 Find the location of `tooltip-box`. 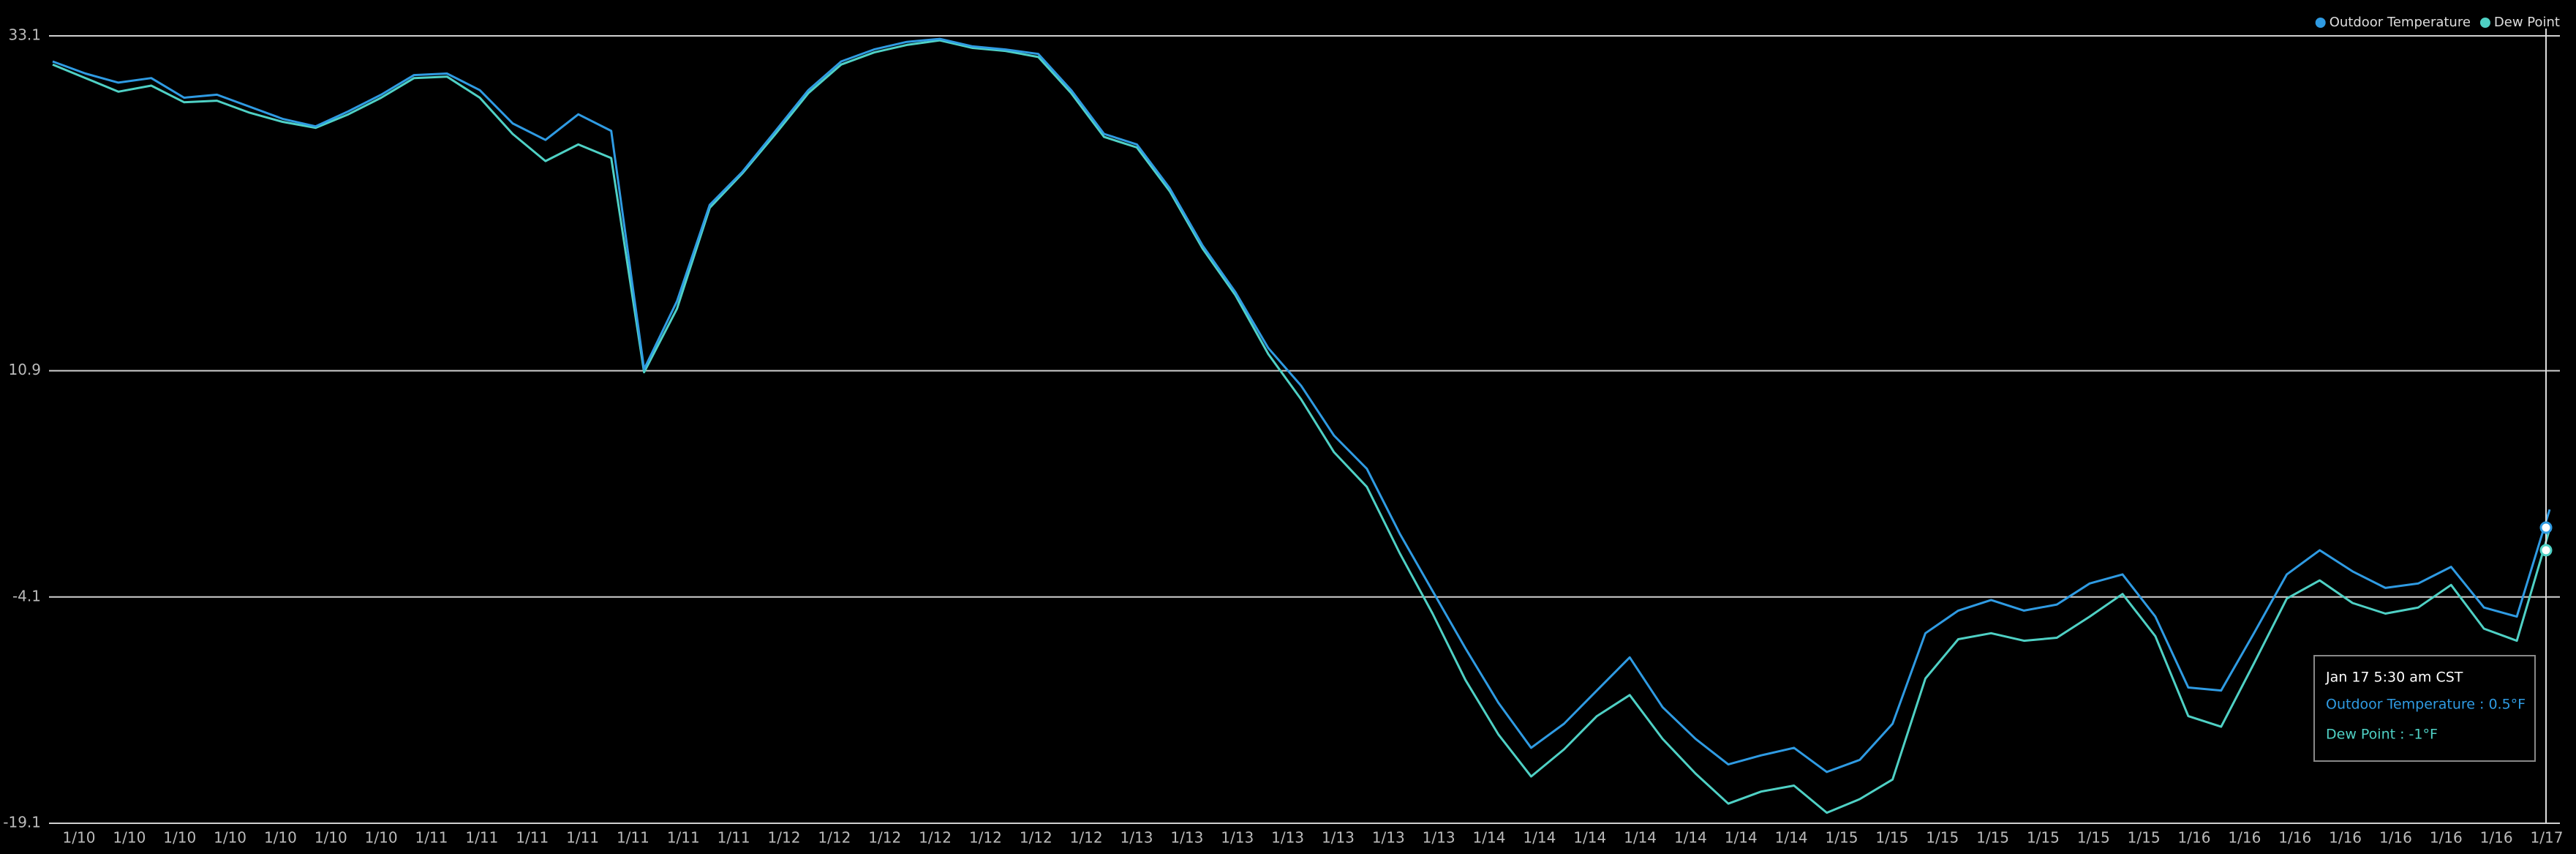

tooltip-box is located at coordinates (2424, 708).